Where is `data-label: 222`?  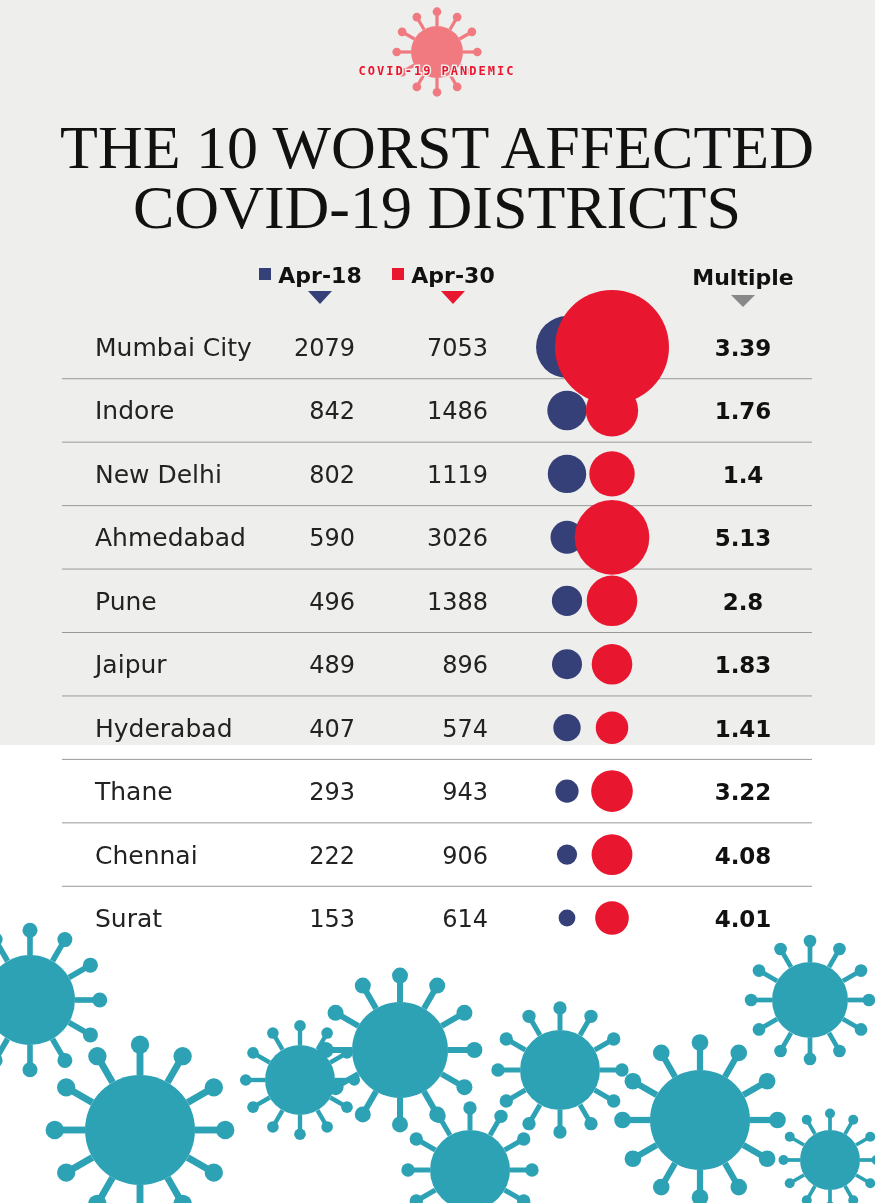 data-label: 222 is located at coordinates (332, 855).